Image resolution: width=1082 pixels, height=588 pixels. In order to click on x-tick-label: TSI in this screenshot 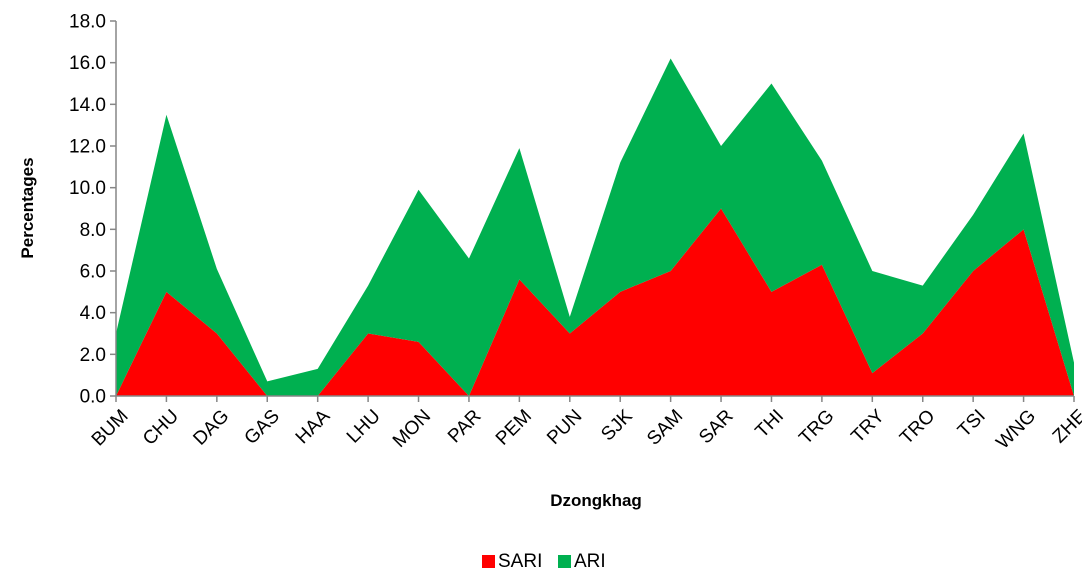, I will do `click(972, 424)`.